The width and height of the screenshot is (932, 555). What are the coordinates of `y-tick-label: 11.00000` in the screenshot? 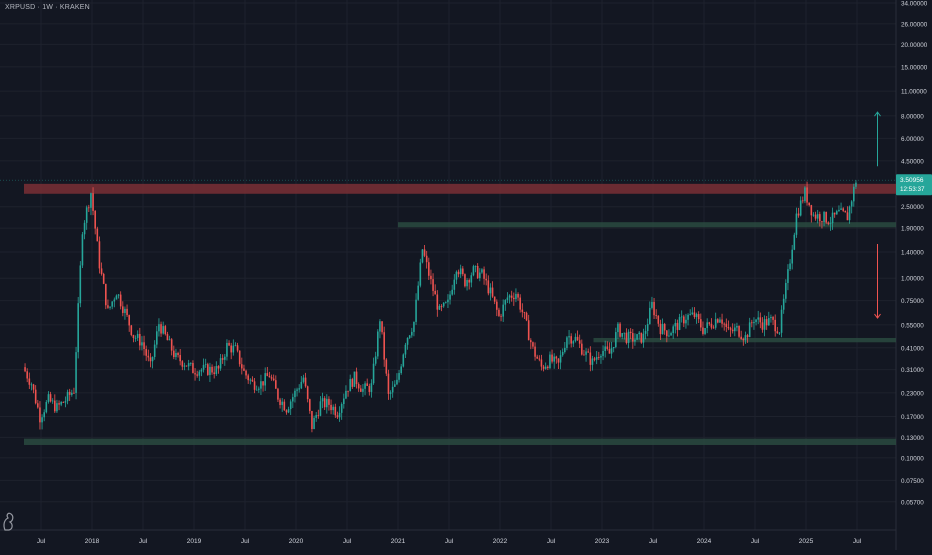 It's located at (914, 92).